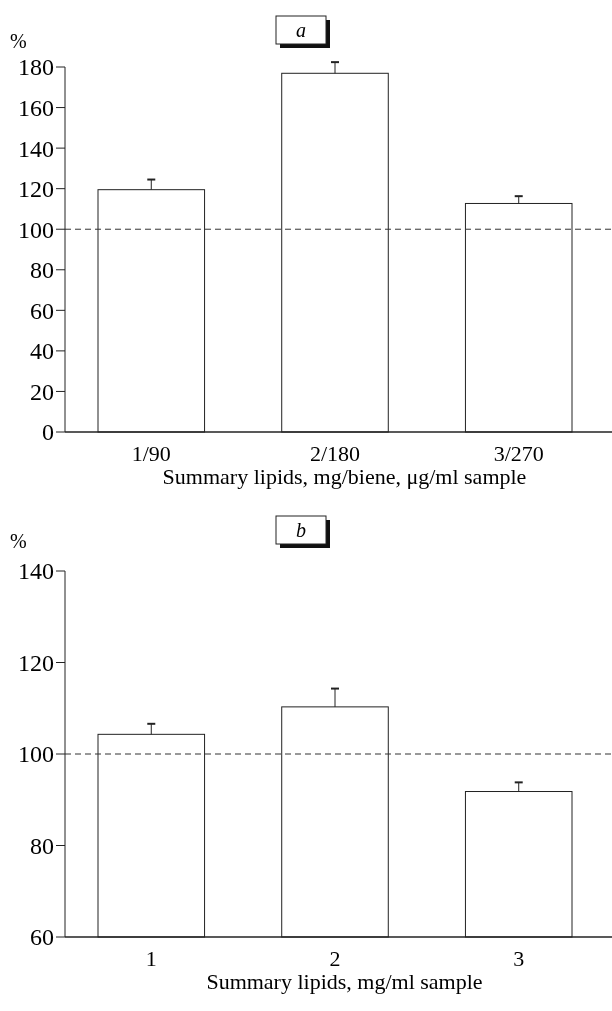 The image size is (612, 1011). I want to click on y-tick-label: 40, so click(42, 351).